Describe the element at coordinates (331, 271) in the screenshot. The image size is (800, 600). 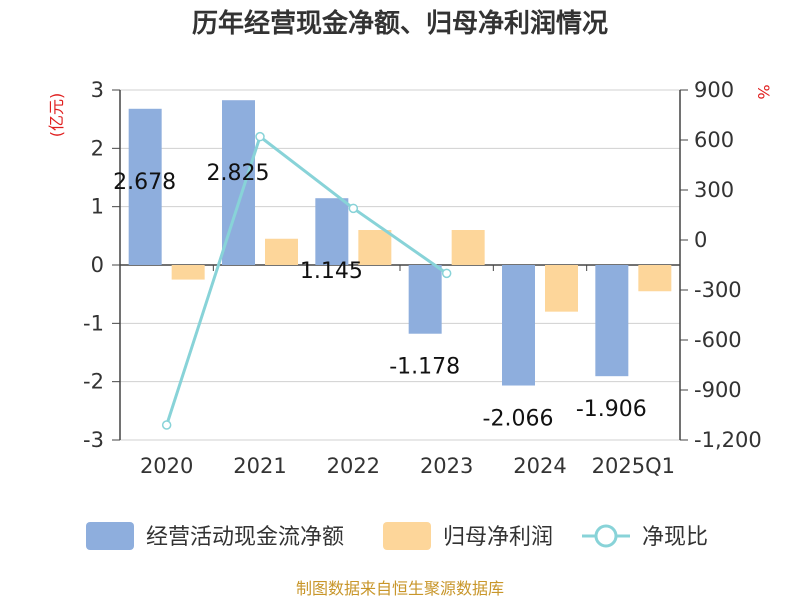
I see `data-label-cashflow: 1.145` at that location.